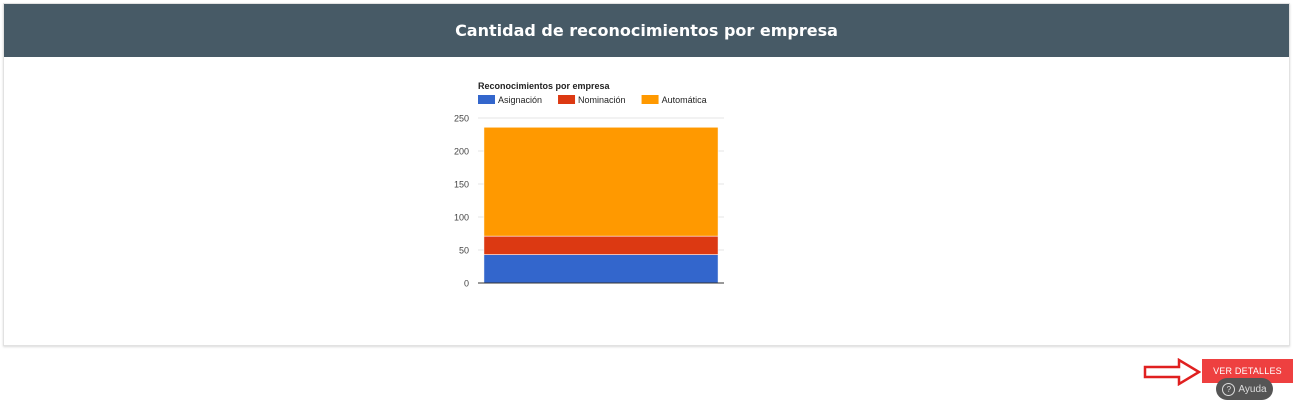  What do you see at coordinates (464, 251) in the screenshot?
I see `y-tick-label: 50` at bounding box center [464, 251].